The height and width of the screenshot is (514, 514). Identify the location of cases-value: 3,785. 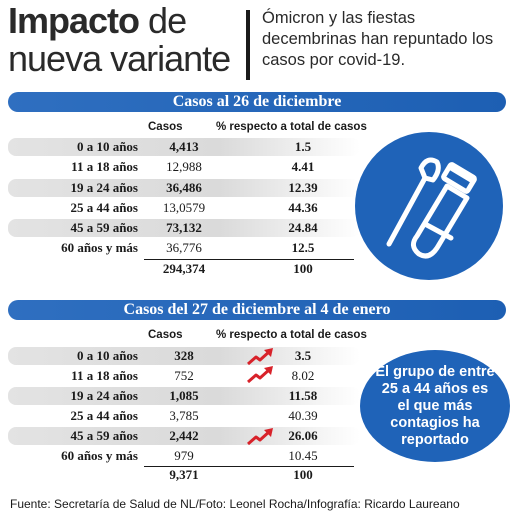
(184, 415).